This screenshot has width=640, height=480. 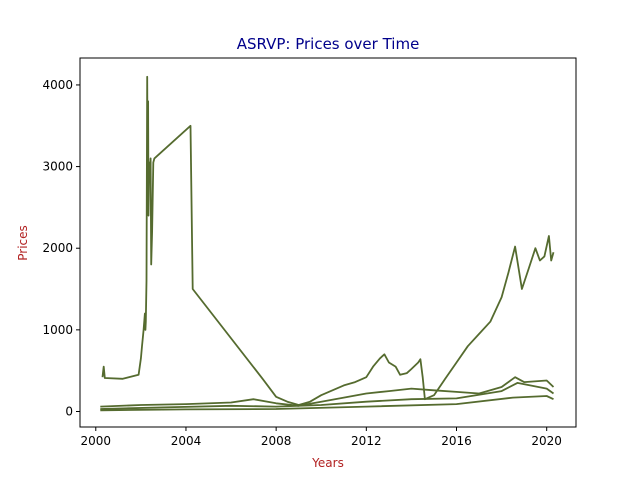 What do you see at coordinates (456, 441) in the screenshot?
I see `x-tick-label: 2016` at bounding box center [456, 441].